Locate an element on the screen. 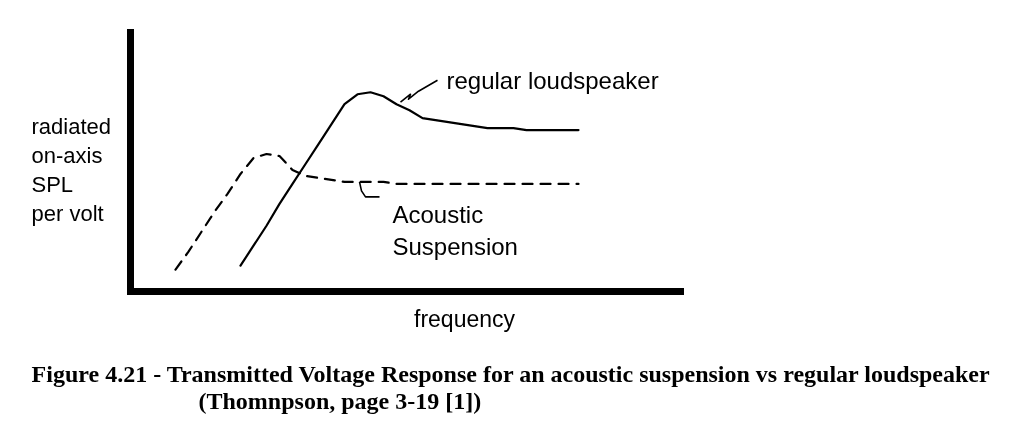 This screenshot has height=432, width=1024. text: Figure 4.21 - Transmitted Voltage Response for an acoustic suspension vs regular loudspeaker is located at coordinates (511, 373).